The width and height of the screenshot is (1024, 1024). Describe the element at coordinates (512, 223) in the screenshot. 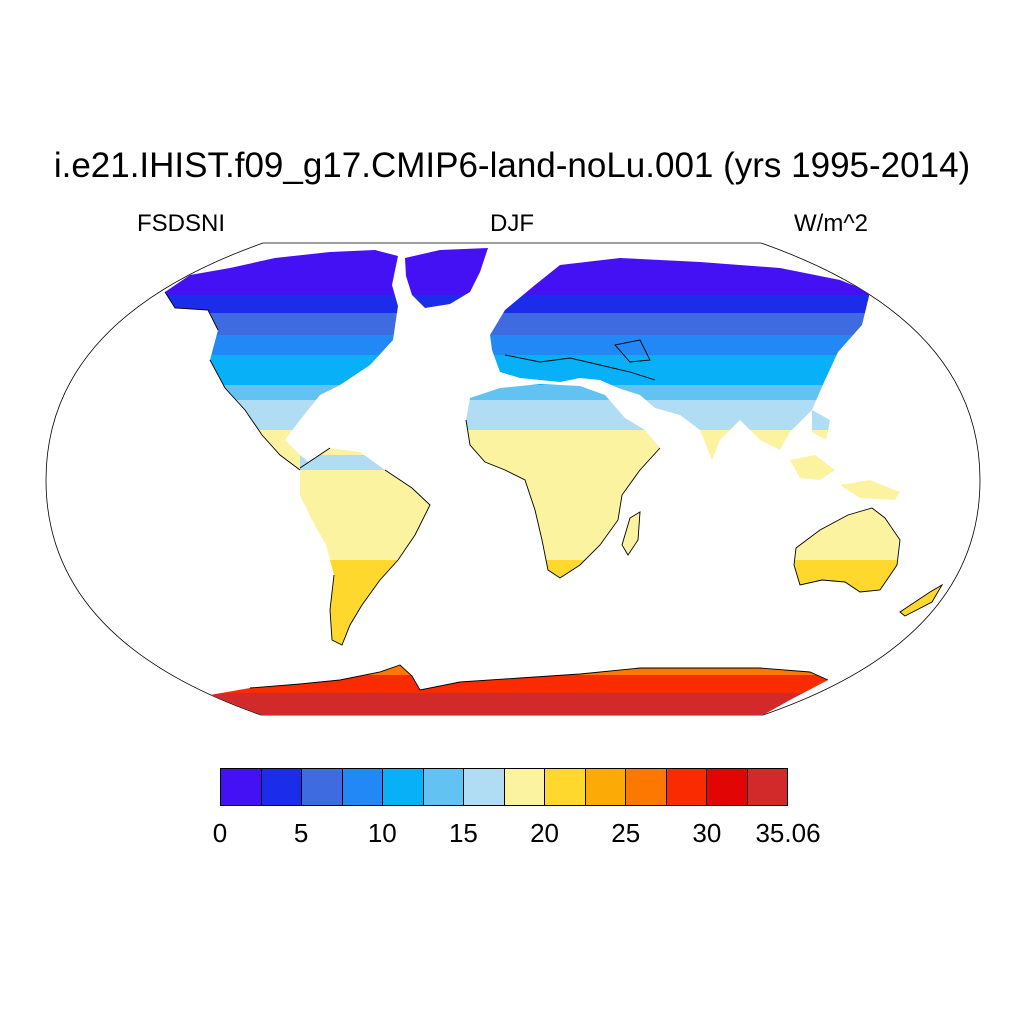

I see `season-label: DJF` at that location.